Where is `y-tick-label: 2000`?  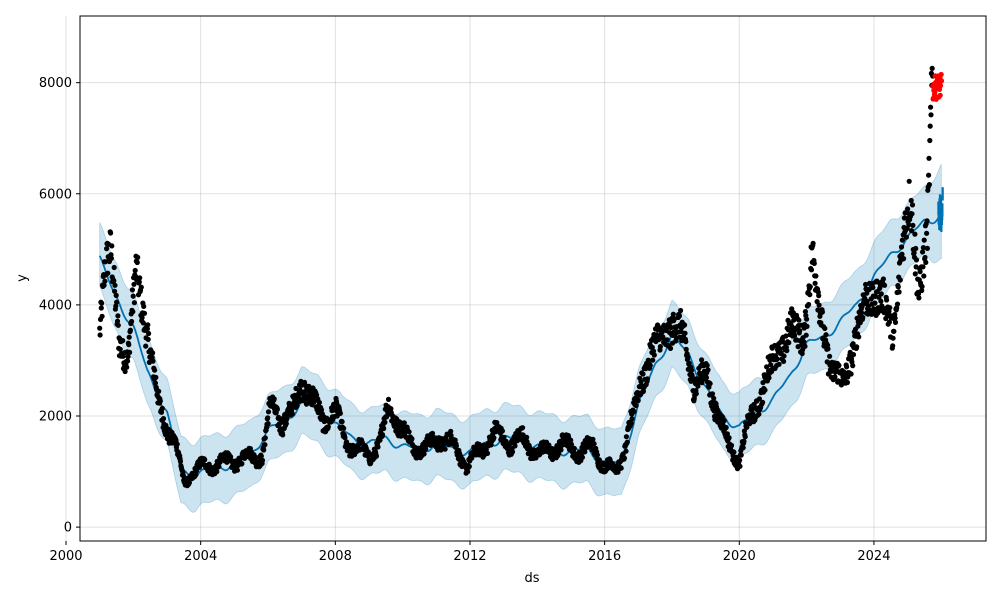
y-tick-label: 2000 is located at coordinates (55, 417).